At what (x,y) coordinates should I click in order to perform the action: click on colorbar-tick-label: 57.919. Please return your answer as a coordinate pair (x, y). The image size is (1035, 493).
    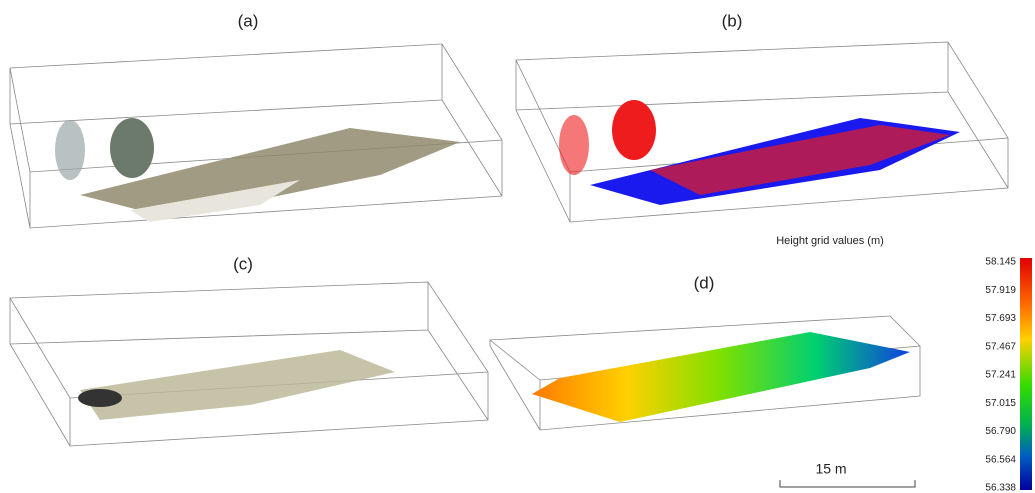
    Looking at the image, I should click on (1000, 290).